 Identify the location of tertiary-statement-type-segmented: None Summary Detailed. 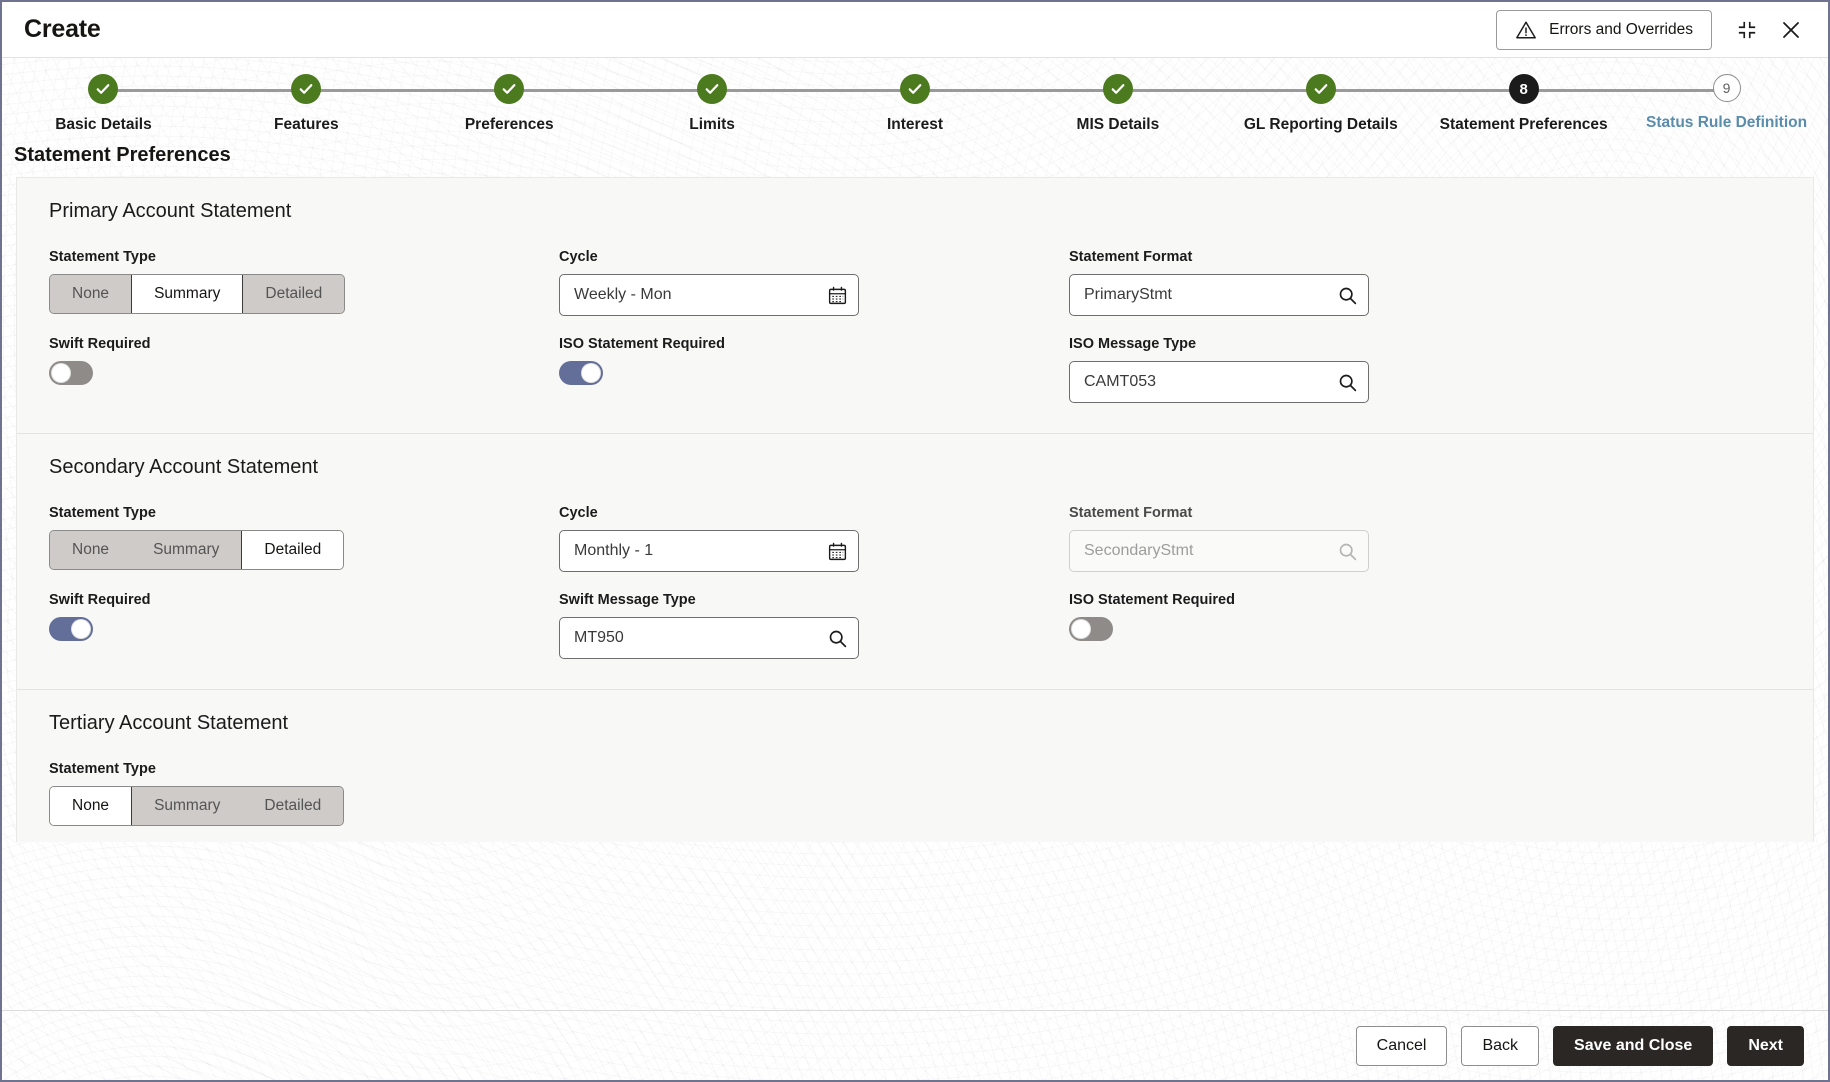
(197, 806).